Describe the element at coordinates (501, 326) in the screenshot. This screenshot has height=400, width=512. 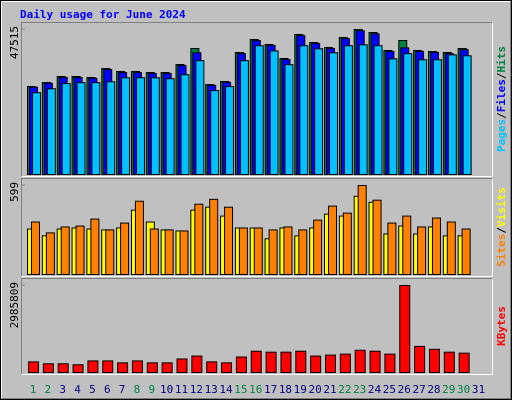
I see `legend-entry: KBytes` at that location.